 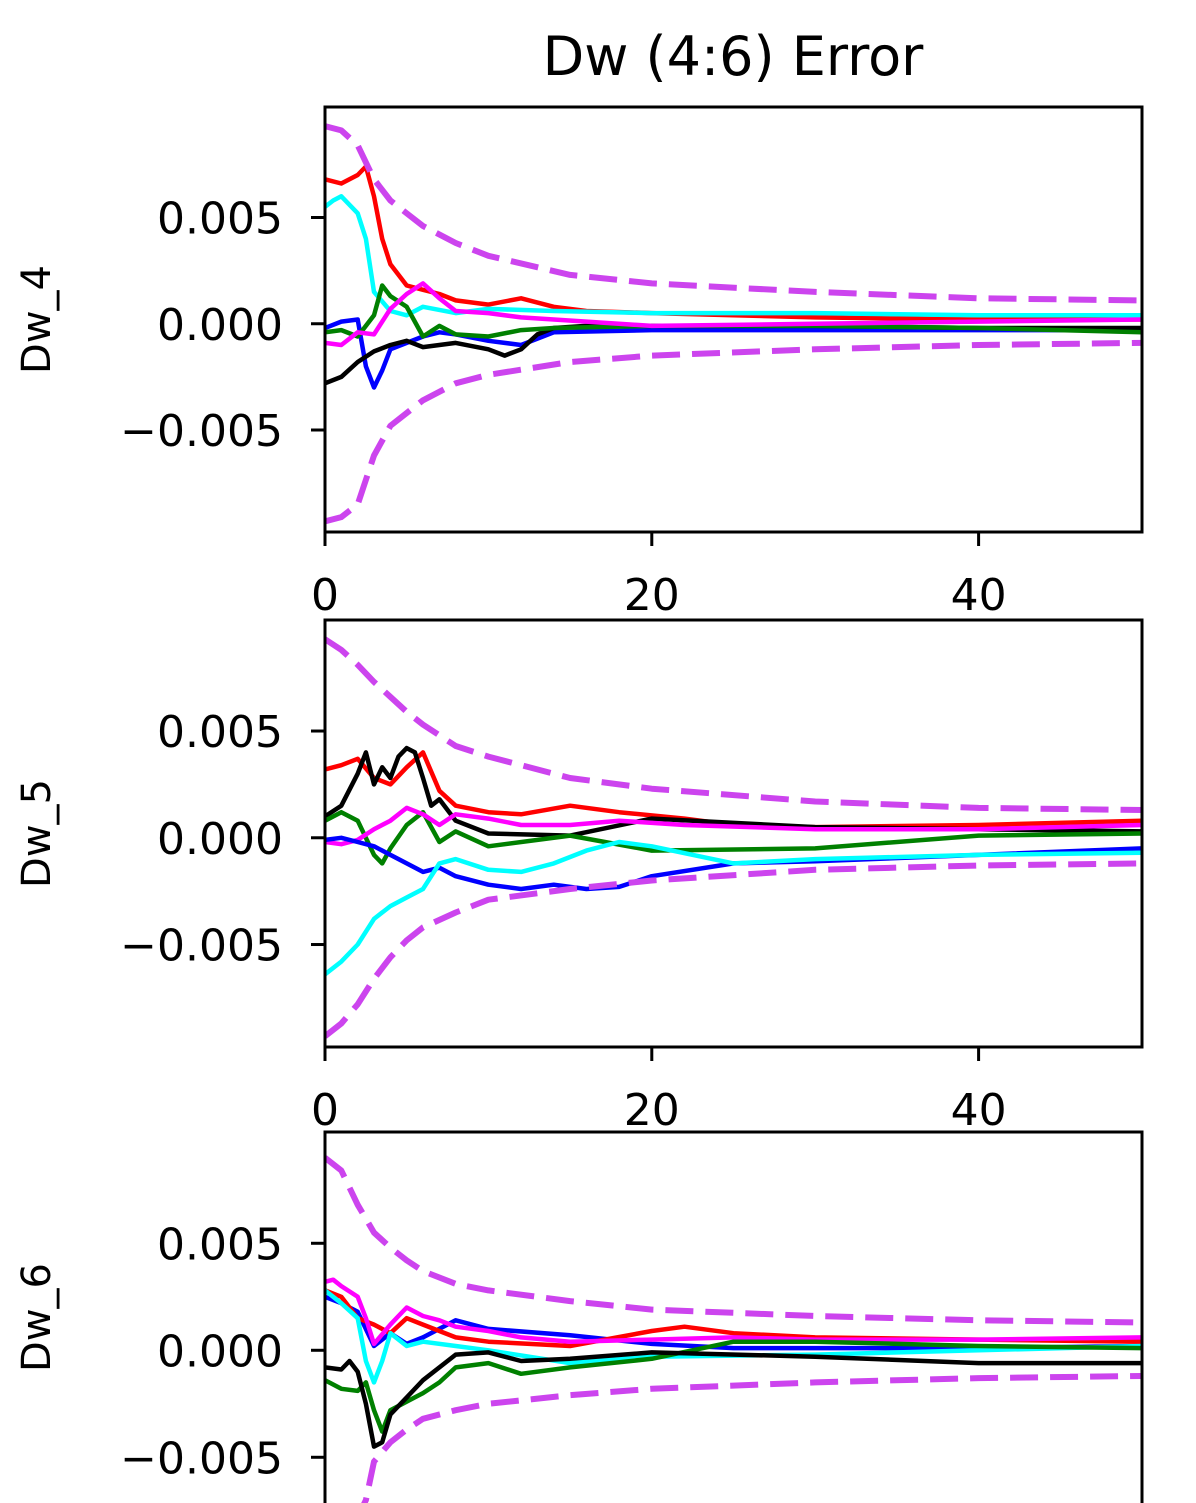 I want to click on y-axis-label: Dw_5, so click(x=37, y=833).